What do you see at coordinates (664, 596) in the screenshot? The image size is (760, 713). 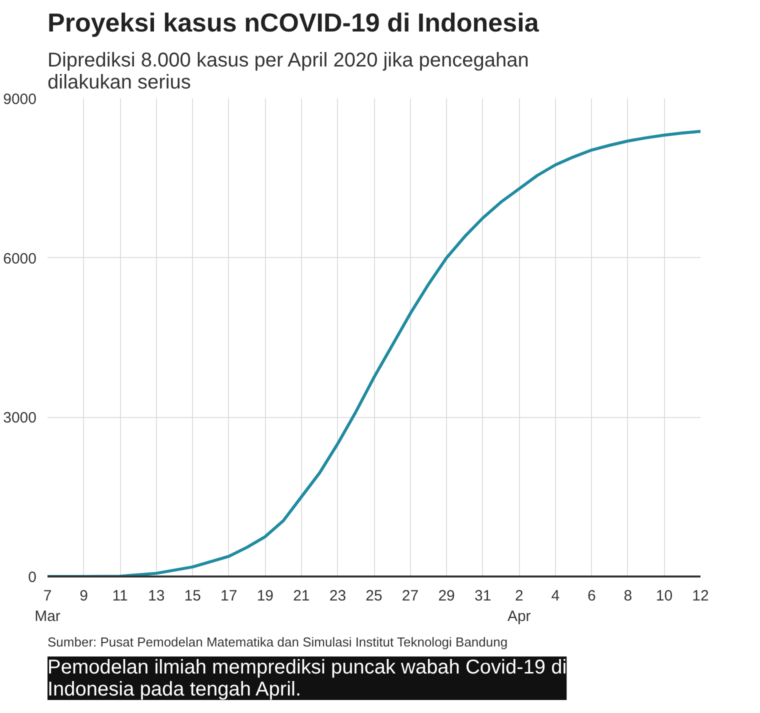 I see `x-tick-label: 10` at bounding box center [664, 596].